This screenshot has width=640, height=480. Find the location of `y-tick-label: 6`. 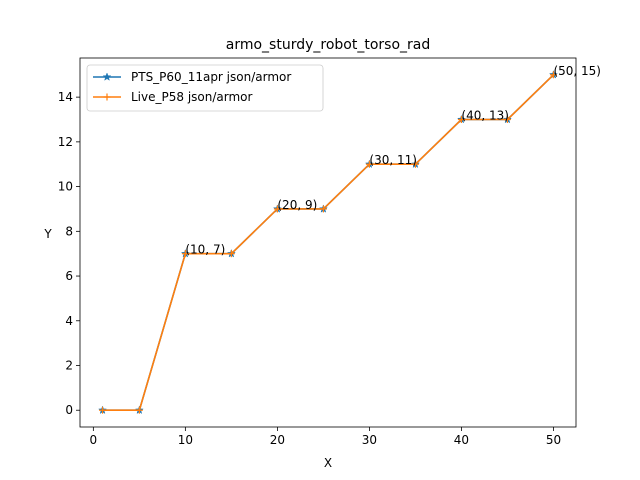

y-tick-label: 6 is located at coordinates (69, 276).